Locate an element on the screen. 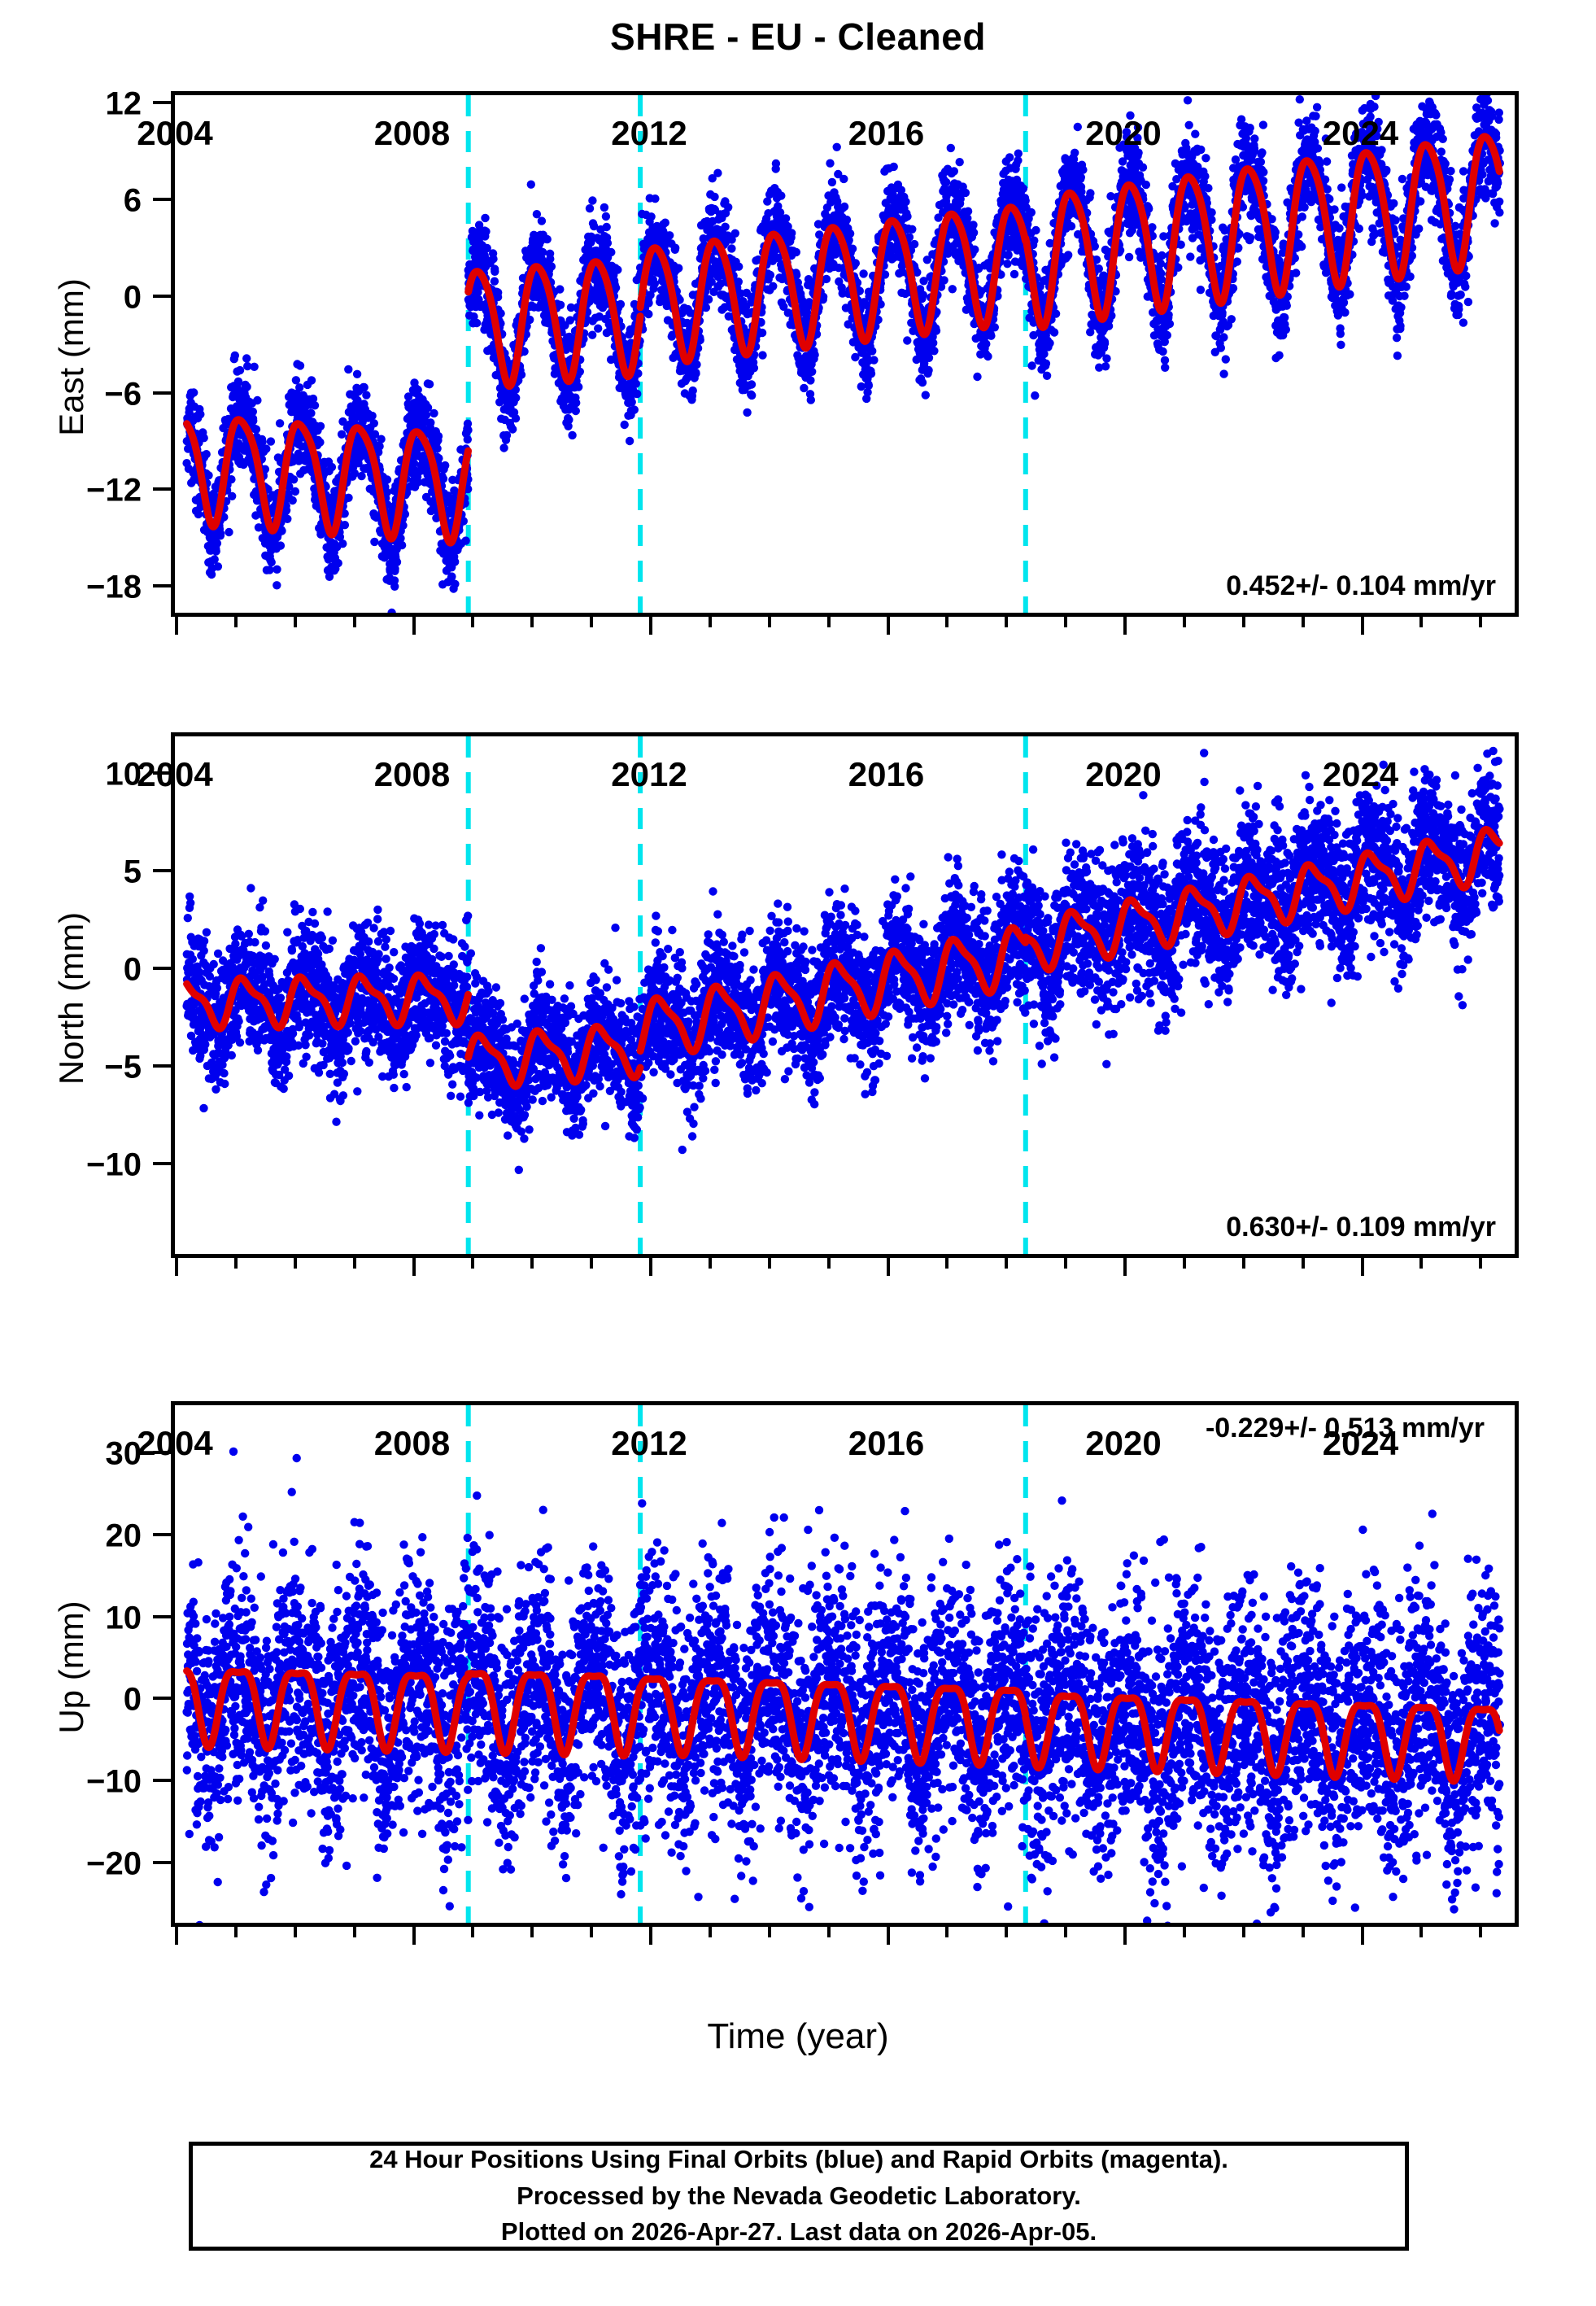  y-tick: −20 is located at coordinates (128, 1864).